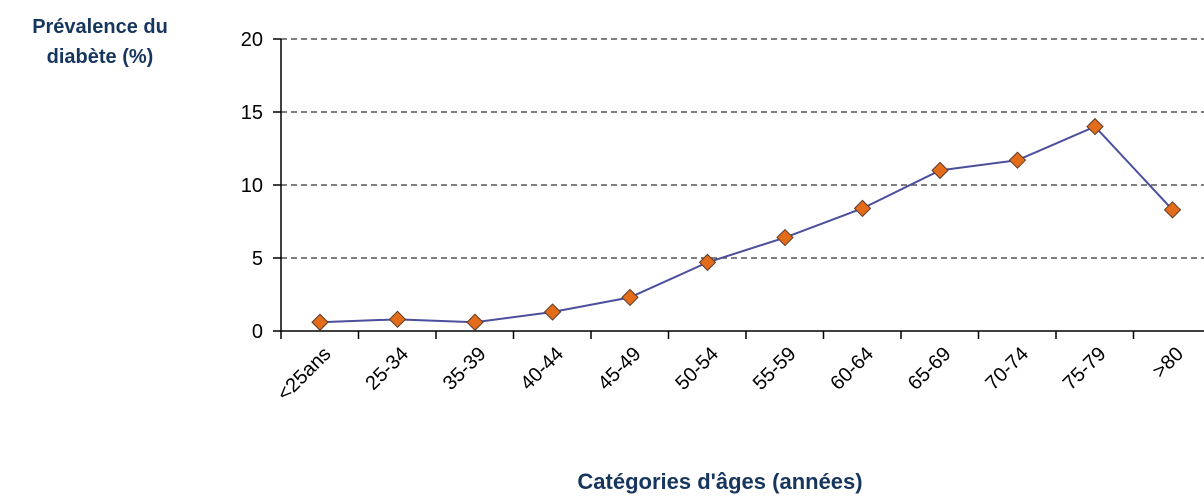  What do you see at coordinates (465, 369) in the screenshot?
I see `x-tick-label: 35-39` at bounding box center [465, 369].